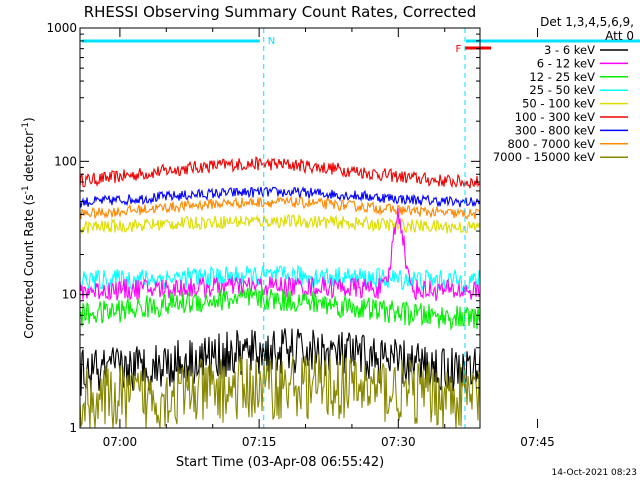  What do you see at coordinates (73, 428) in the screenshot?
I see `y-tick-label: 1` at bounding box center [73, 428].